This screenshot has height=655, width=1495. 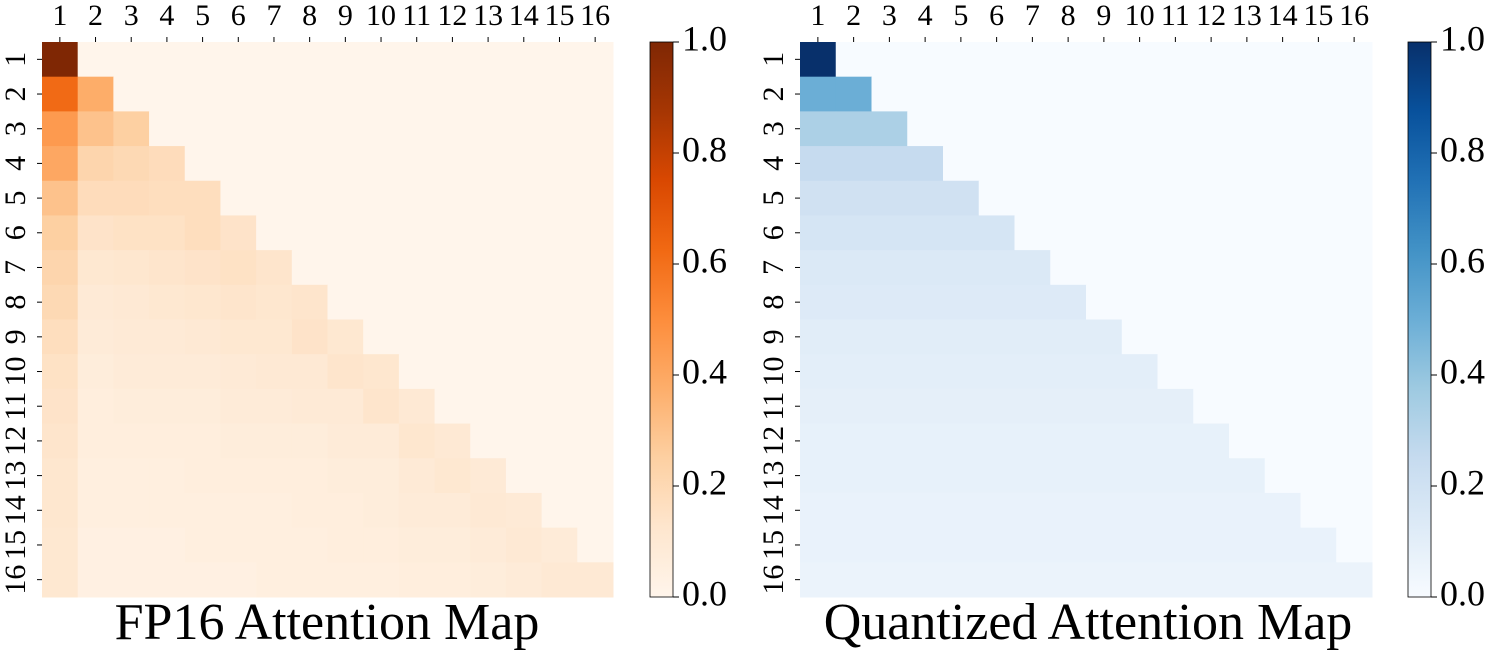 What do you see at coordinates (704, 38) in the screenshot?
I see `colorbar-tick-label: 1.0` at bounding box center [704, 38].